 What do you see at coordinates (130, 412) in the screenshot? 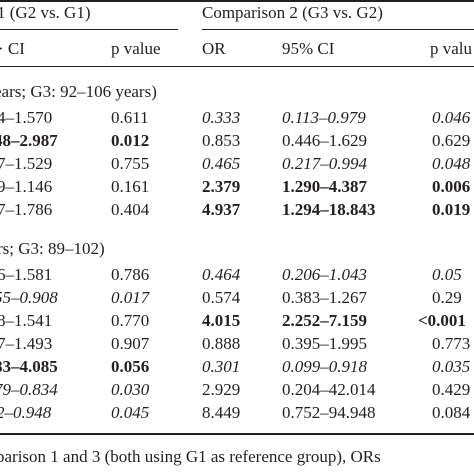
I see `table-cell: 0.045` at bounding box center [130, 412].